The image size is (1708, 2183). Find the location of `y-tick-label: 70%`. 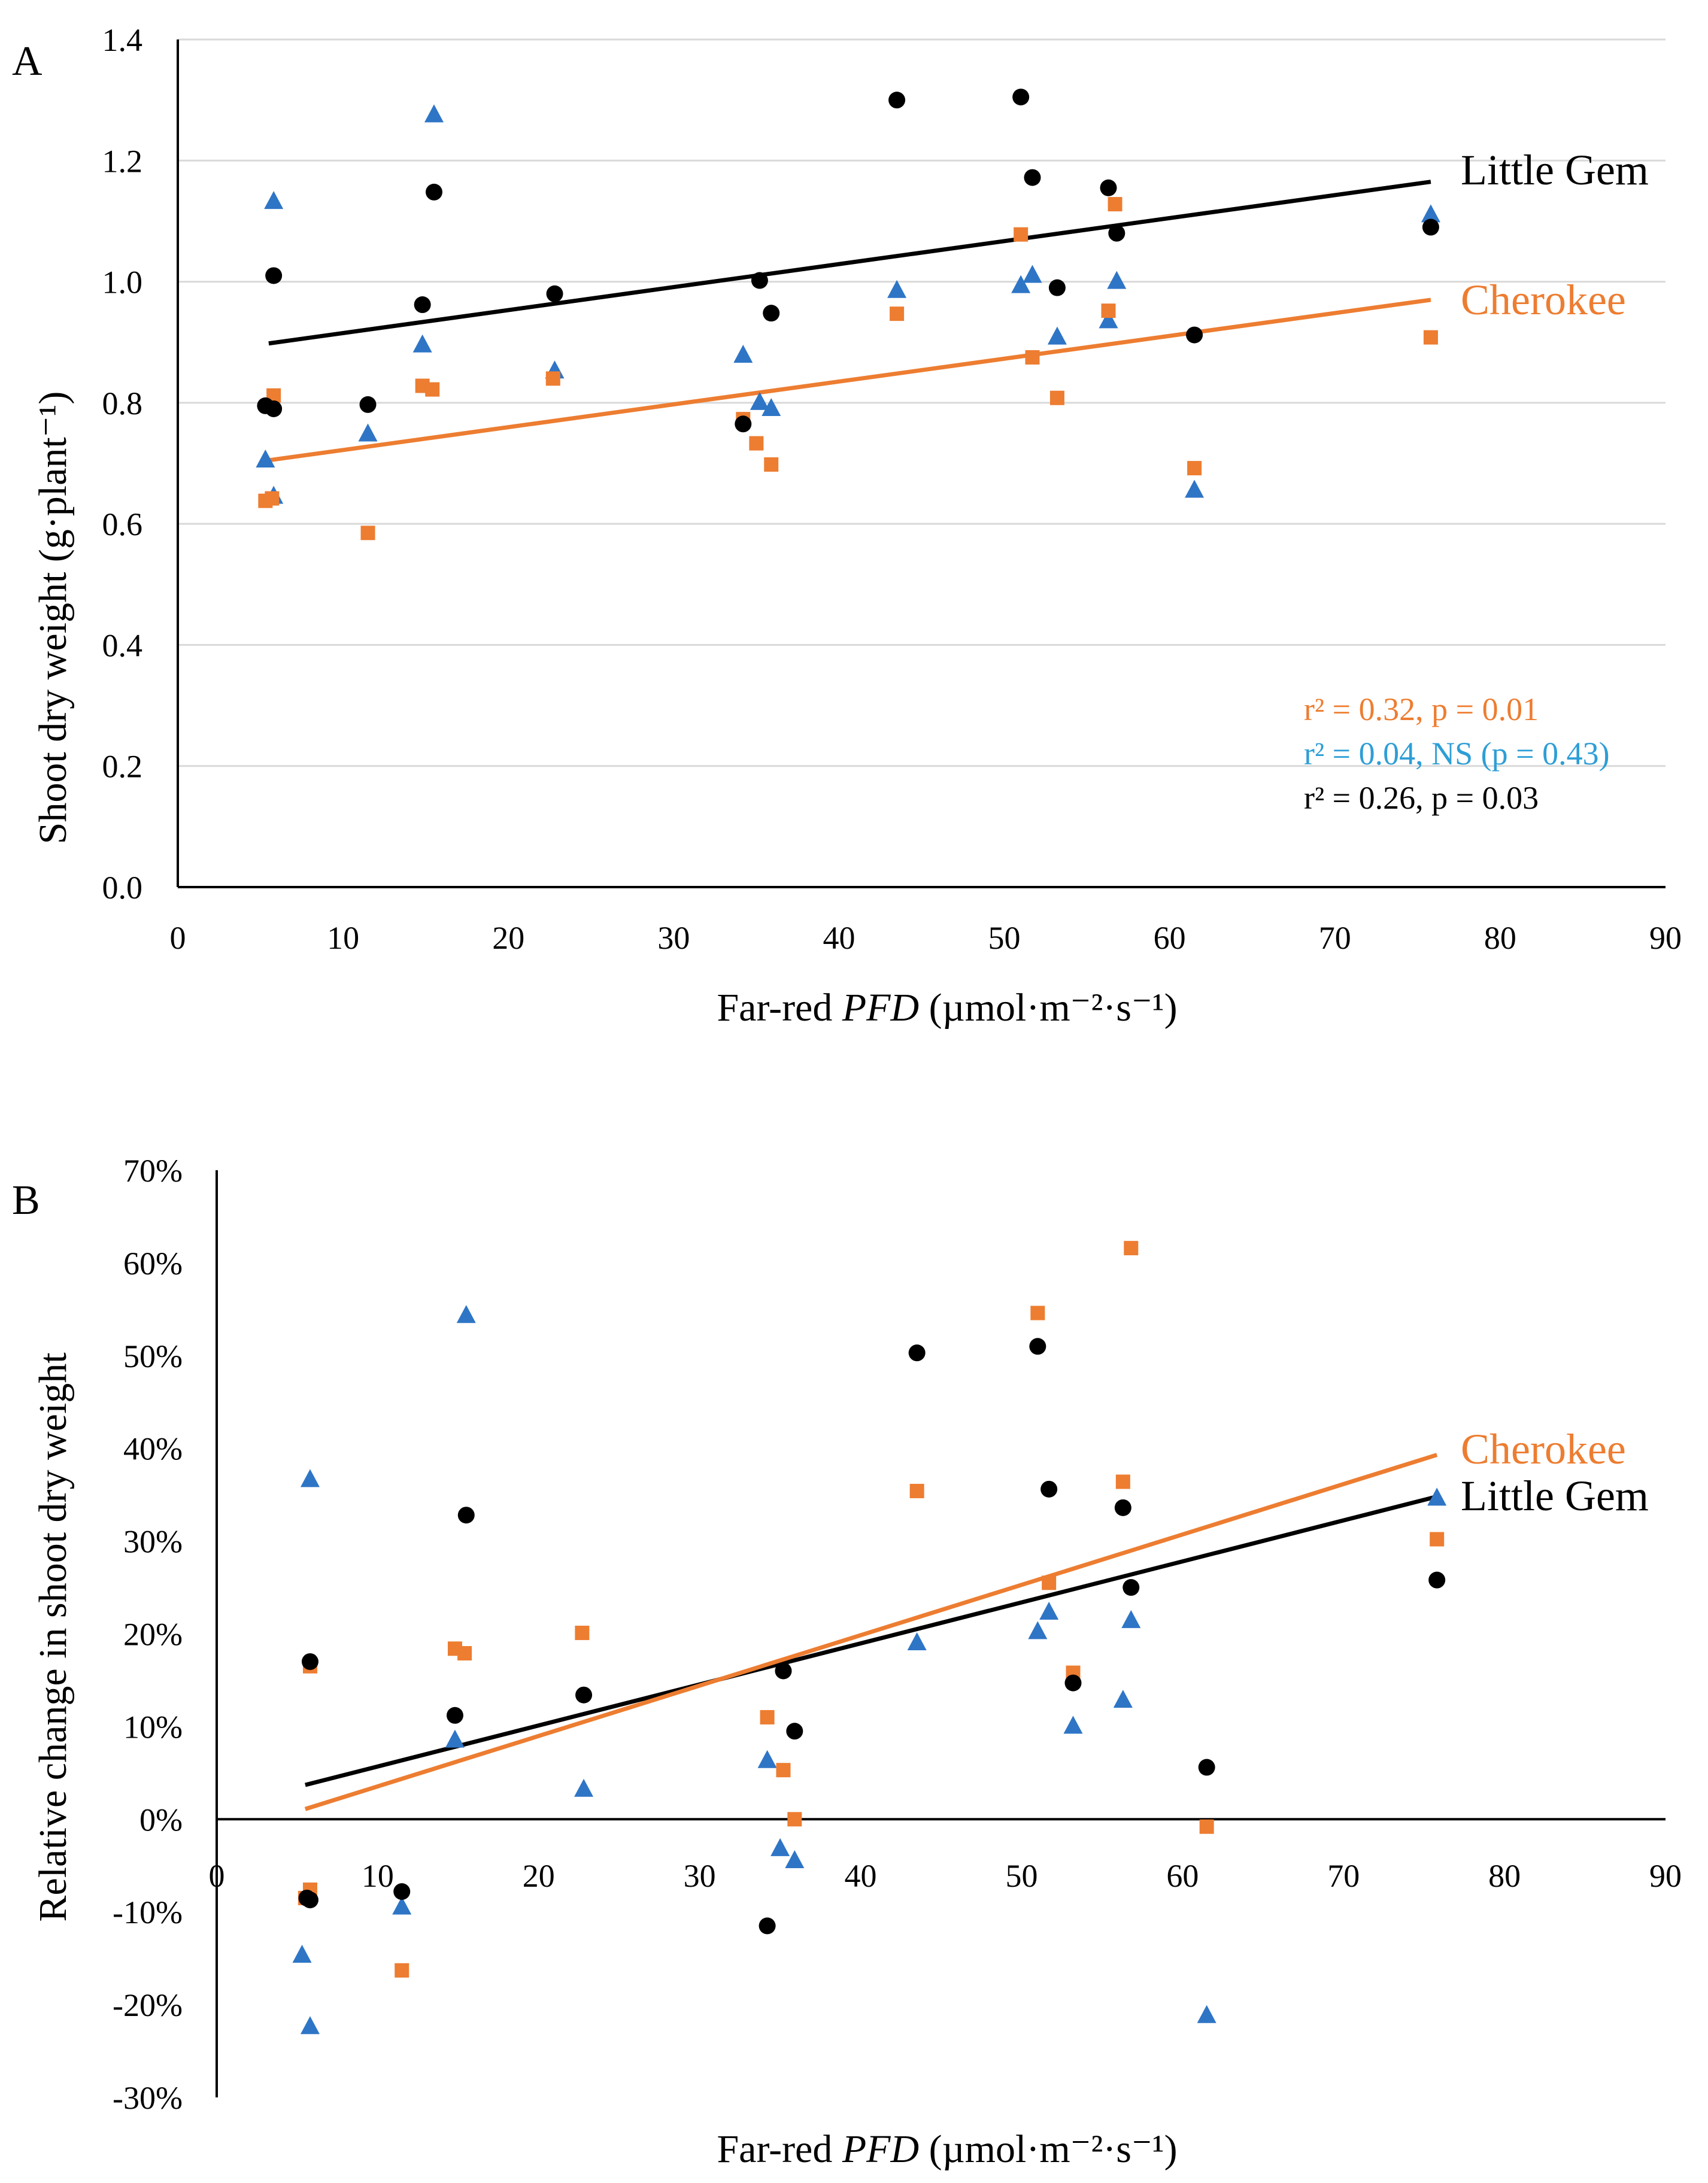

y-tick-label: 70% is located at coordinates (153, 1171).